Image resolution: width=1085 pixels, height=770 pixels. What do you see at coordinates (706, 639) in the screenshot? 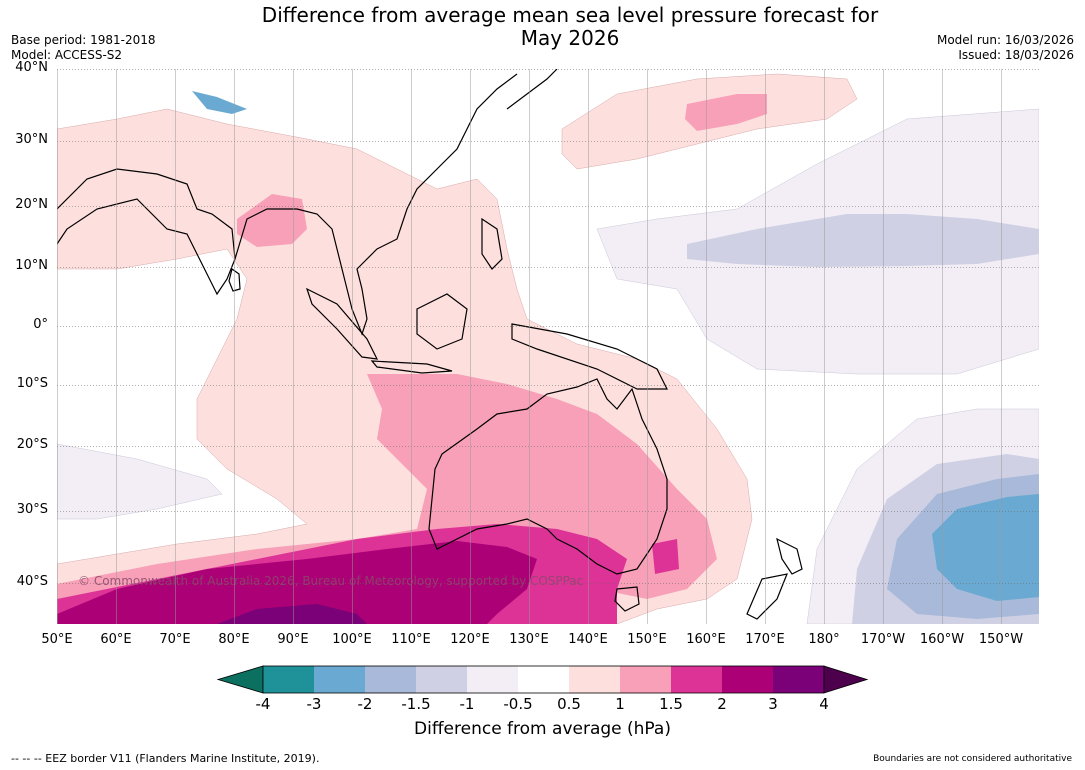
I see `longitude-label: 160°E` at bounding box center [706, 639].